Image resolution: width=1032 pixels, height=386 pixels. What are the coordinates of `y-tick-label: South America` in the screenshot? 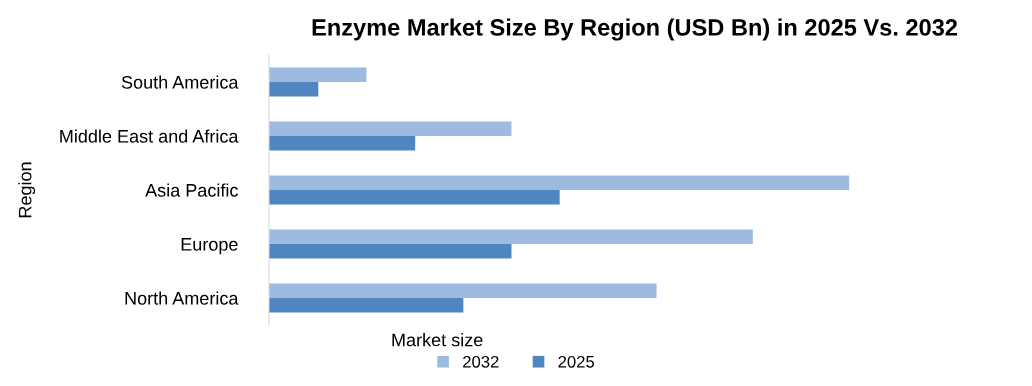 It's located at (180, 82).